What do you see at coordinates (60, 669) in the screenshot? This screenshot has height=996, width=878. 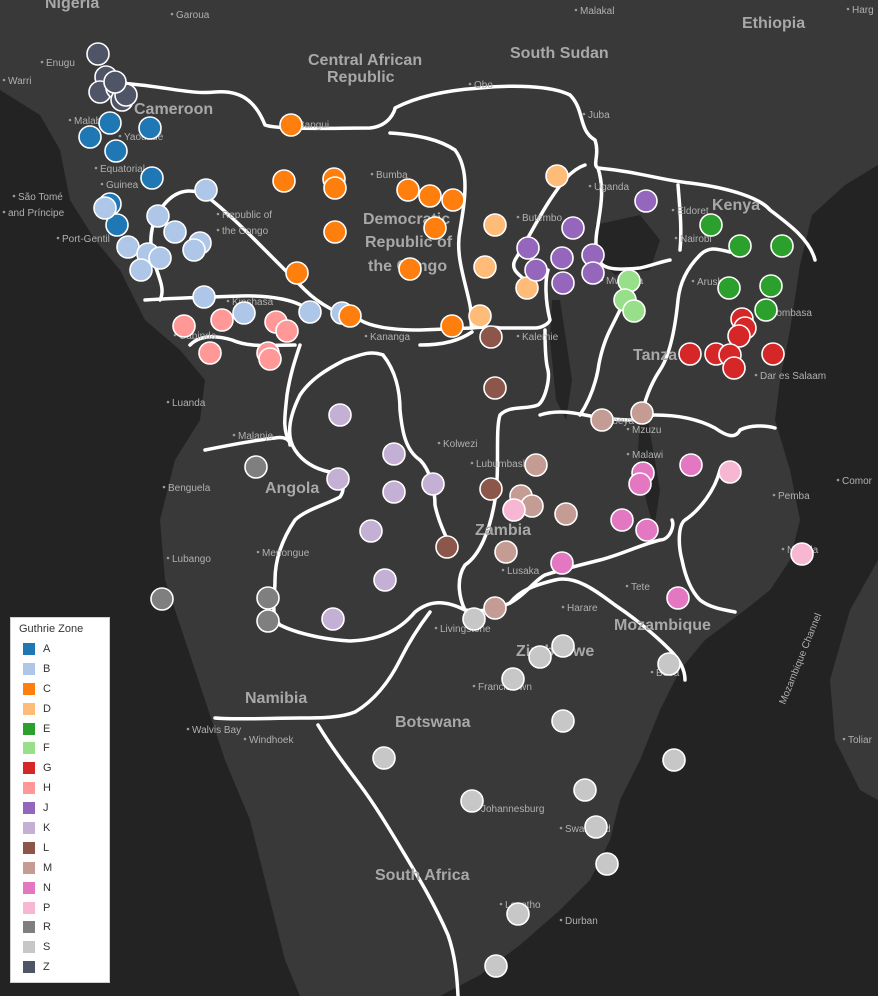 I see `legend-item: B` at bounding box center [60, 669].